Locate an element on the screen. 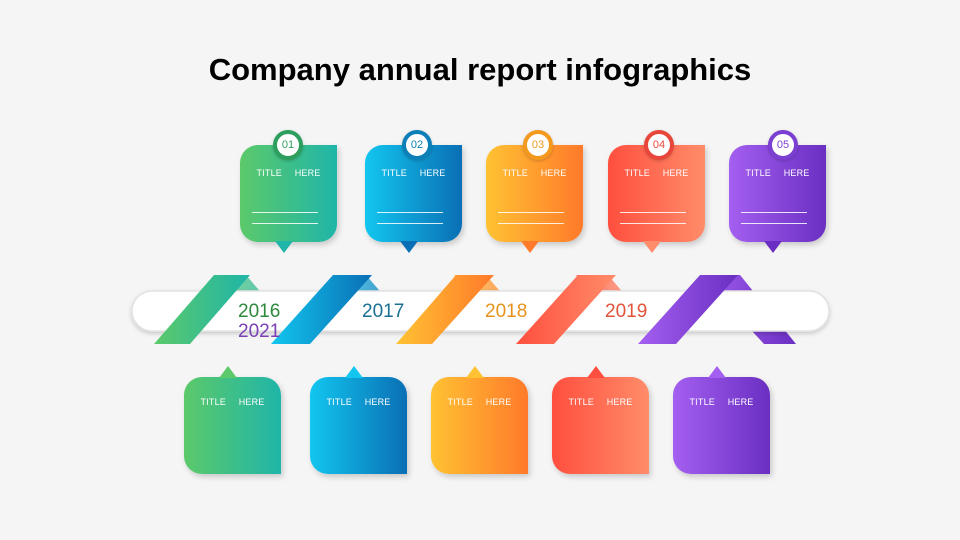 The width and height of the screenshot is (960, 540). top-card-4-label: TITLE HERE is located at coordinates (656, 173).